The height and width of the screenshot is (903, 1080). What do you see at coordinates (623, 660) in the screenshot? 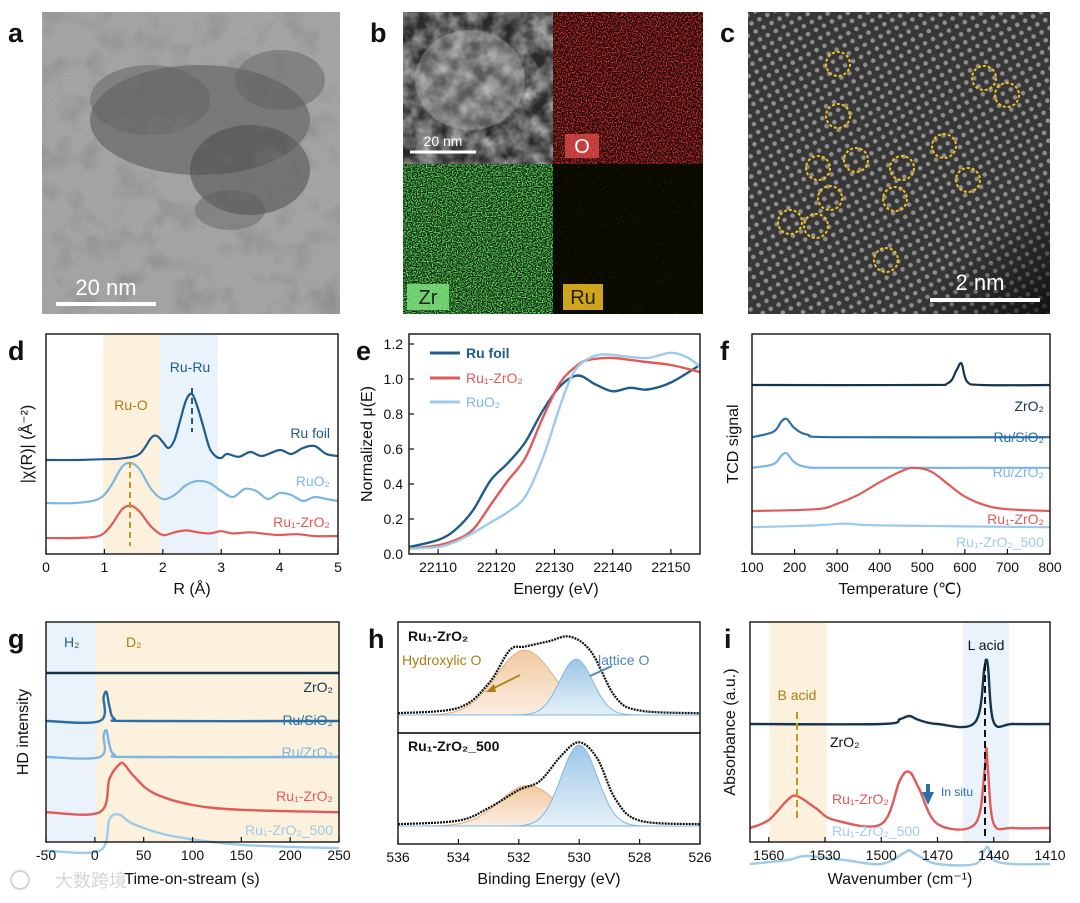
I see `h-lattice-label: lattice O` at bounding box center [623, 660].